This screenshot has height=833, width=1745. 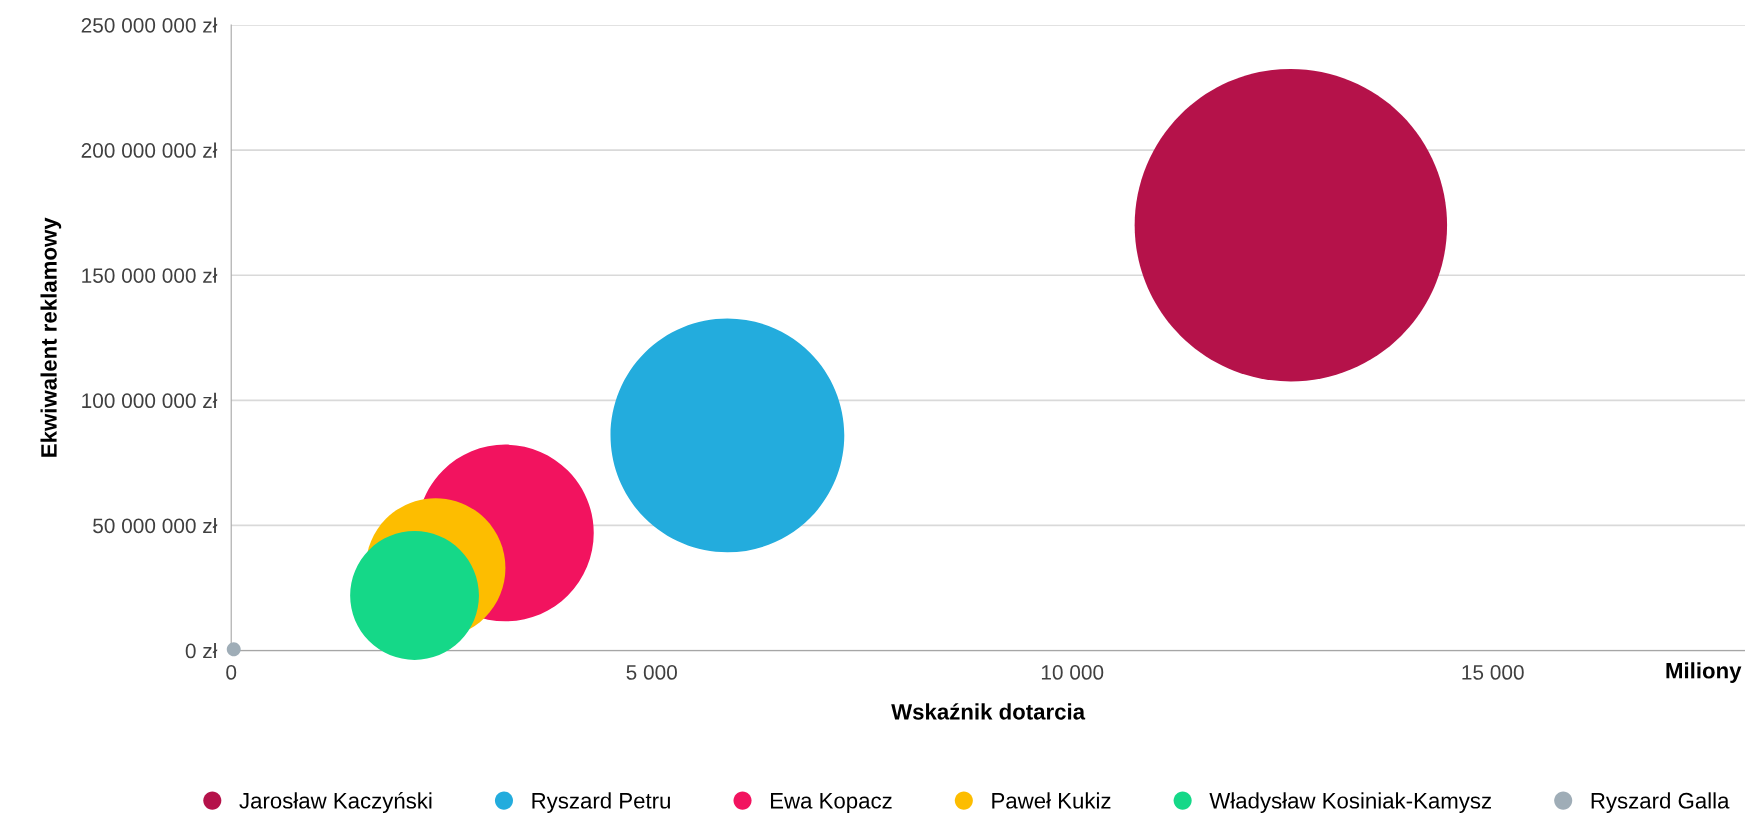 What do you see at coordinates (1051, 800) in the screenshot?
I see `legend-label: Paweł Kukiz` at bounding box center [1051, 800].